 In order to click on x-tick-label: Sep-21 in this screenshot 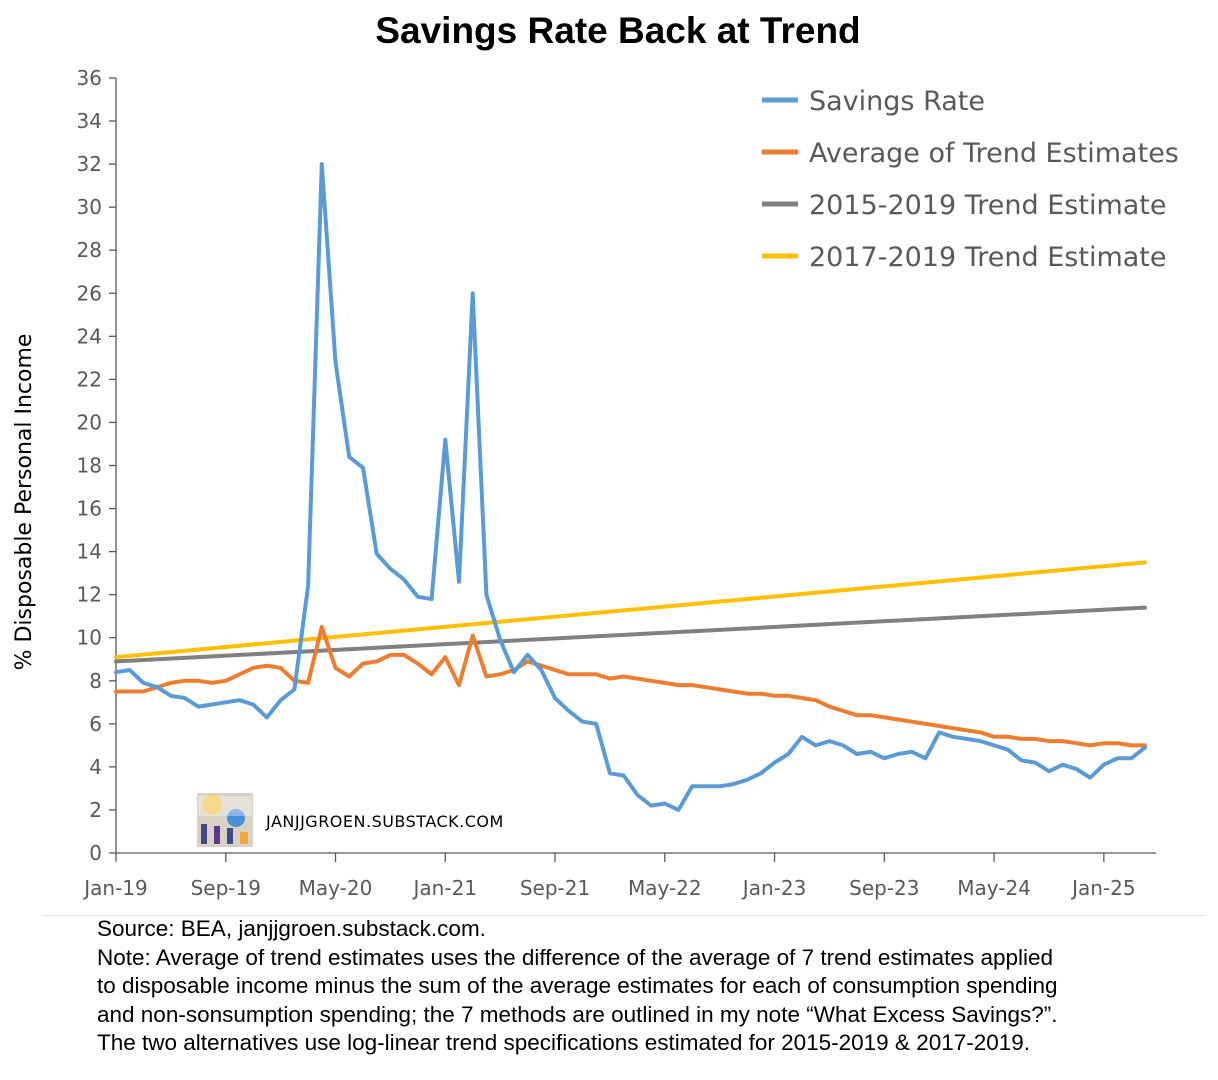, I will do `click(555, 888)`.